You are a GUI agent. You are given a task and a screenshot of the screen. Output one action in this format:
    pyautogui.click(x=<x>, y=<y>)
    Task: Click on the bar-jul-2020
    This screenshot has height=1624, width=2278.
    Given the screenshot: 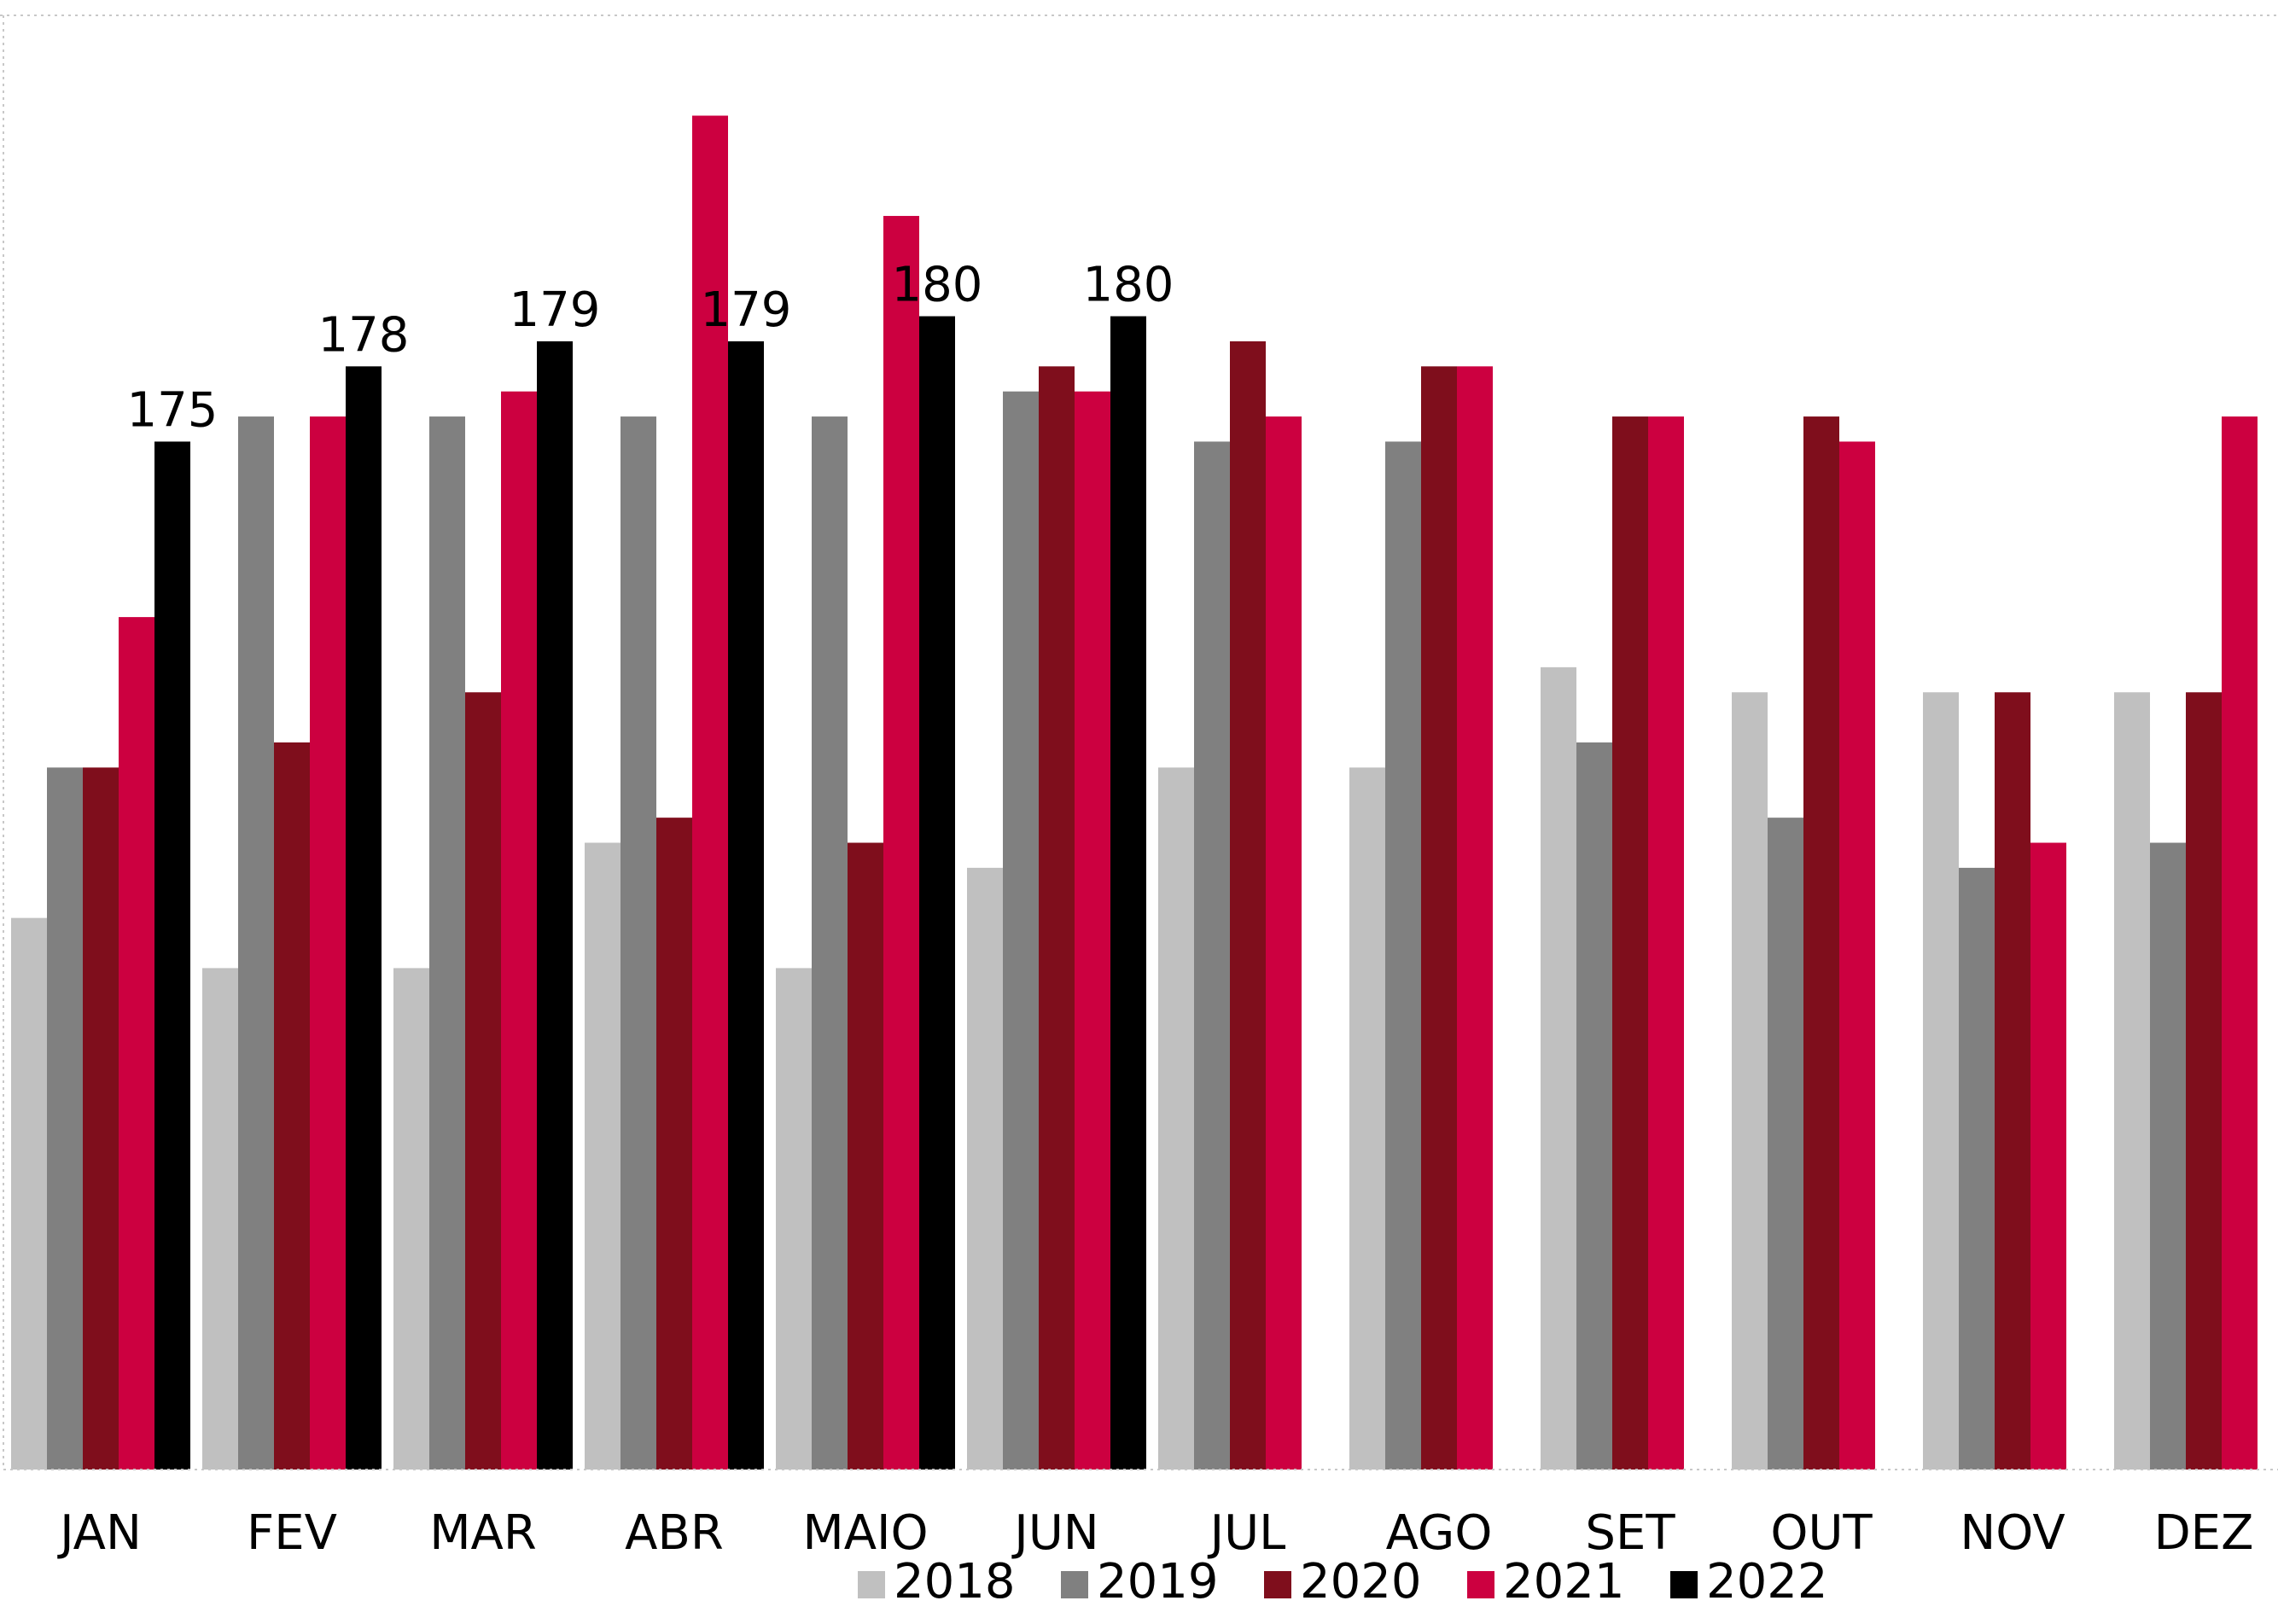 What is the action you would take?
    pyautogui.click(x=1248, y=906)
    